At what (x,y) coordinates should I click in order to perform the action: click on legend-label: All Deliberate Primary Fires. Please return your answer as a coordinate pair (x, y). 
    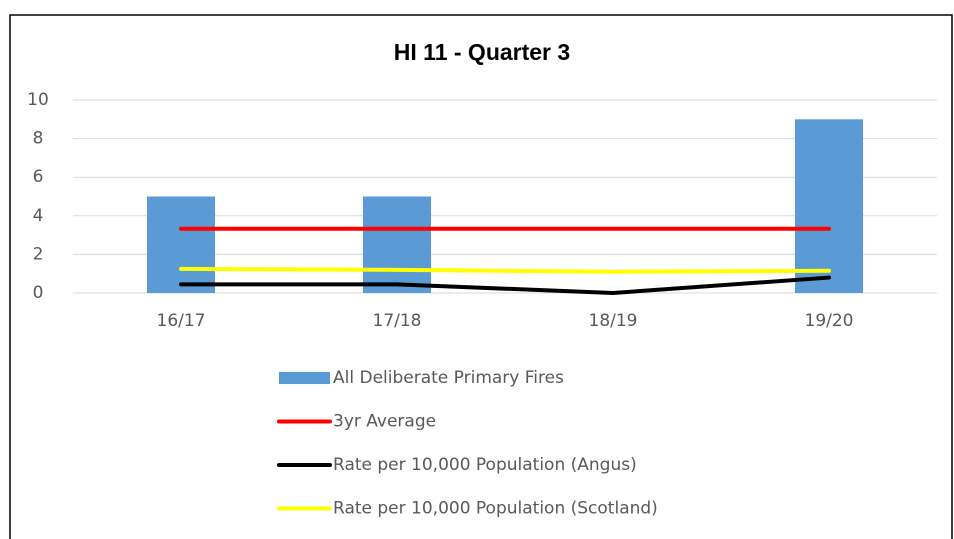
    Looking at the image, I should click on (448, 378).